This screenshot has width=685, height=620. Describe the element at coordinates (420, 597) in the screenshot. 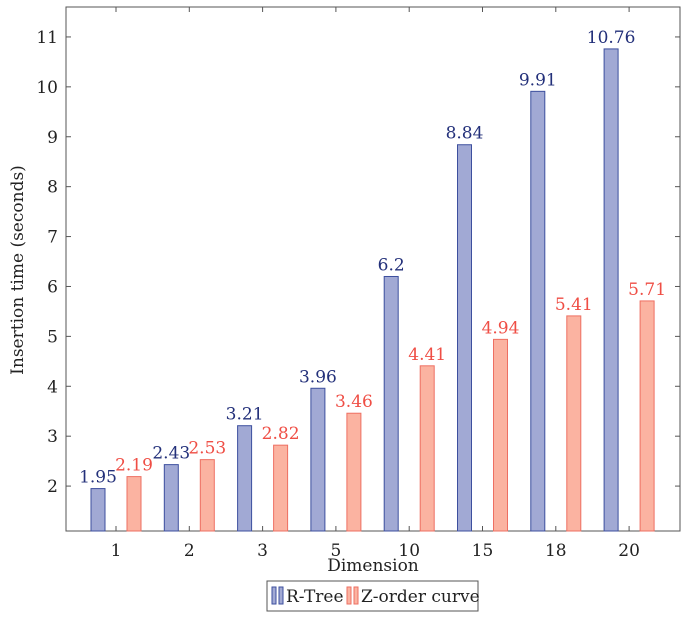

I see `legend-label-zorder: Z-order curve` at that location.